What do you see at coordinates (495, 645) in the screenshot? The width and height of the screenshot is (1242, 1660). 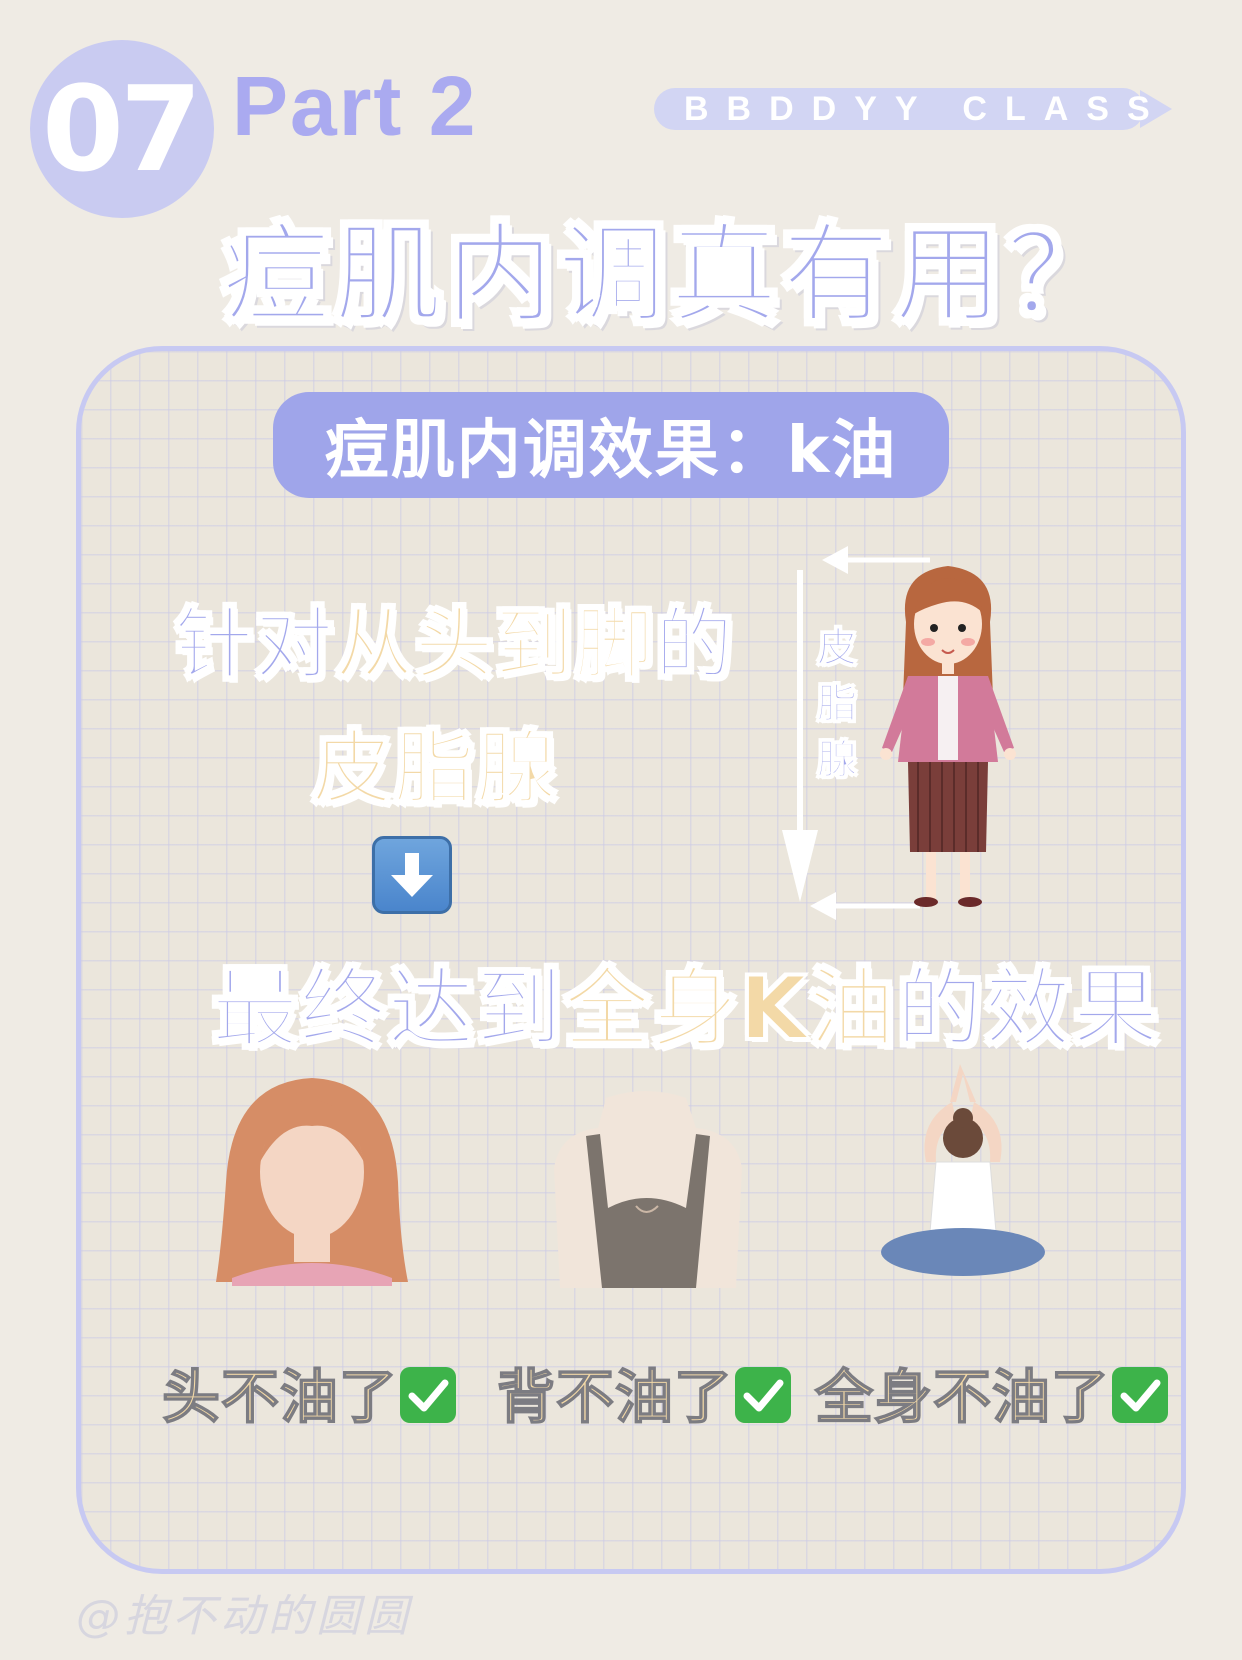 I see `line1-part-b: 从头到脚` at bounding box center [495, 645].